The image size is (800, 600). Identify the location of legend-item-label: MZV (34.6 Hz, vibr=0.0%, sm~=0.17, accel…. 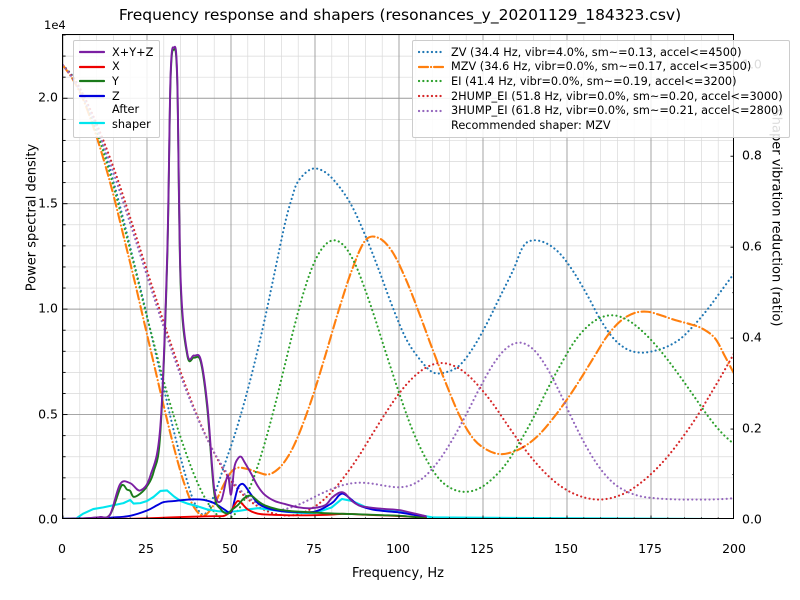
(601, 67).